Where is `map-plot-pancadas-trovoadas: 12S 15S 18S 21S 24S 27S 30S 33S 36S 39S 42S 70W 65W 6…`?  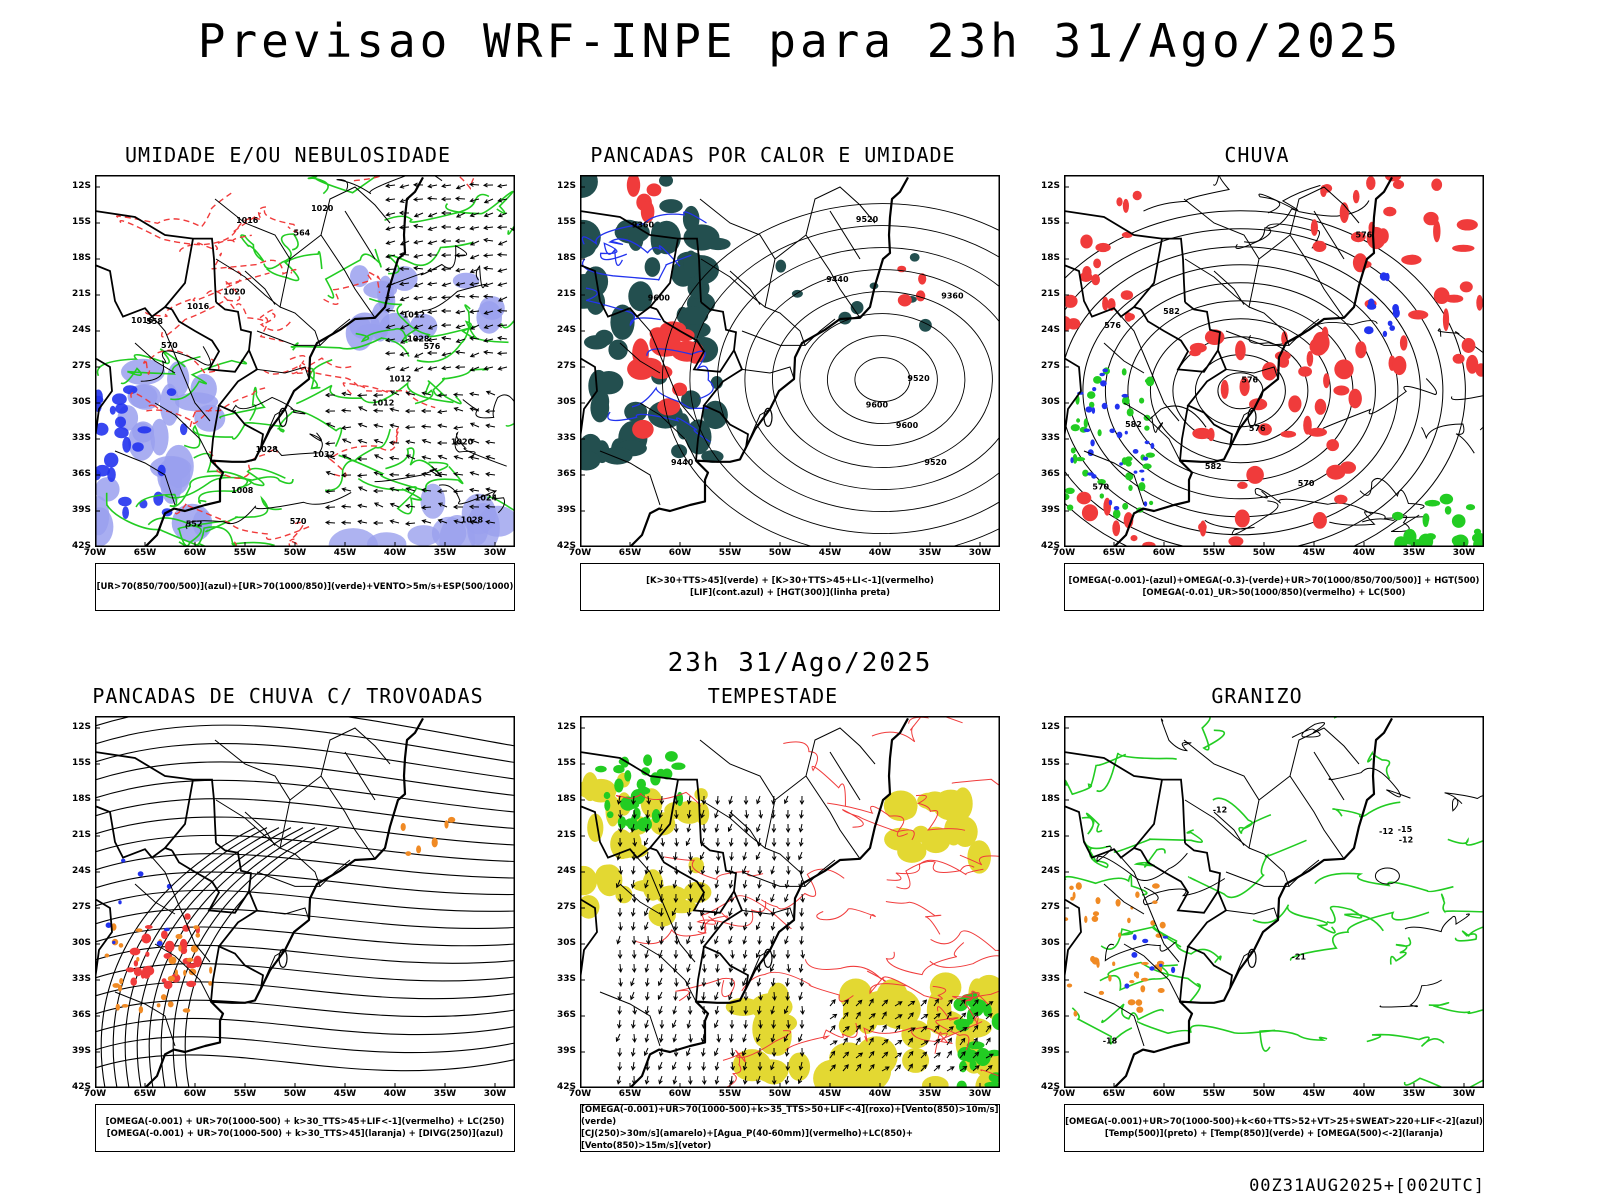 map-plot-pancadas-trovoadas: 12S 15S 18S 21S 24S 27S 30S 33S 36S 39S 42S 70W 65W 6… is located at coordinates (293, 907).